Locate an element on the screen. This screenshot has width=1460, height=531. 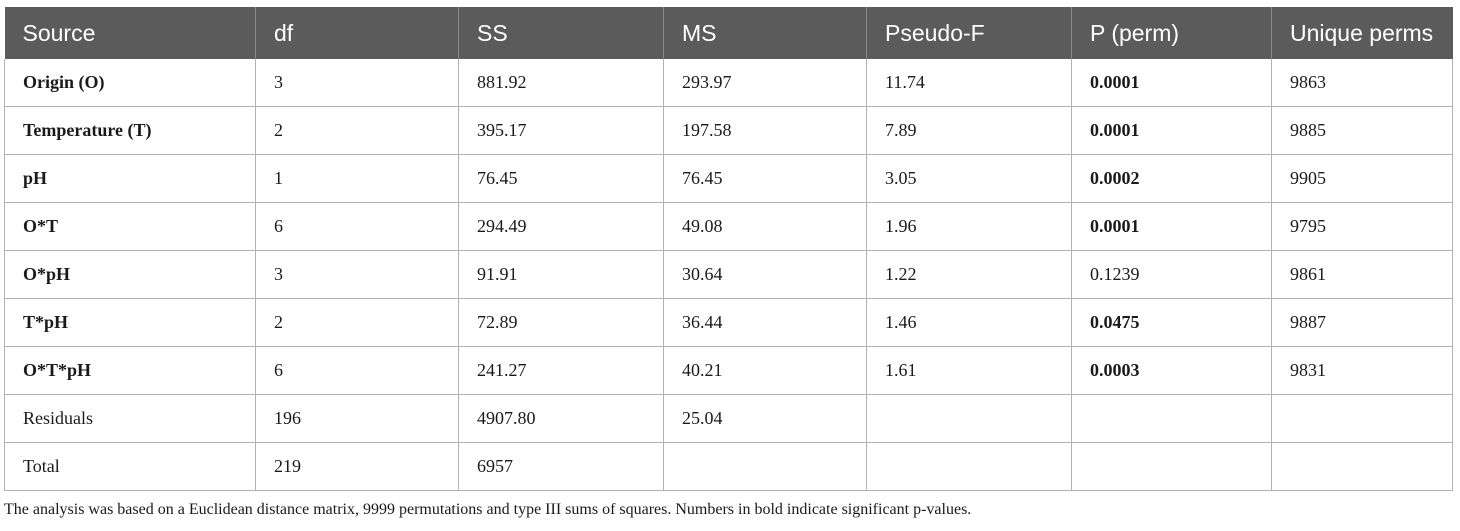
cell-ms: 36.44 is located at coordinates (765, 322).